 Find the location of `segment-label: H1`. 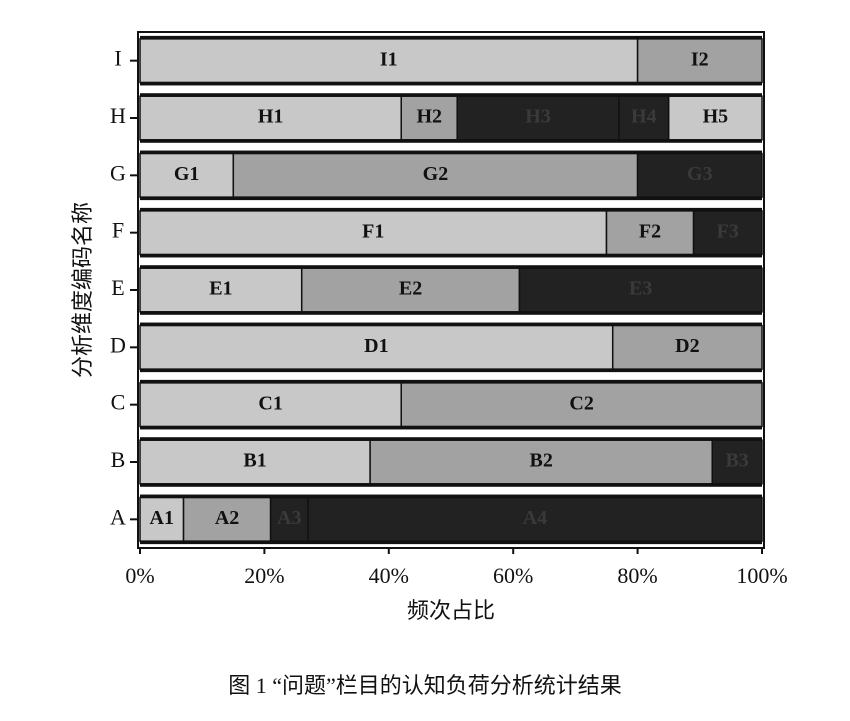

segment-label: H1 is located at coordinates (271, 117).